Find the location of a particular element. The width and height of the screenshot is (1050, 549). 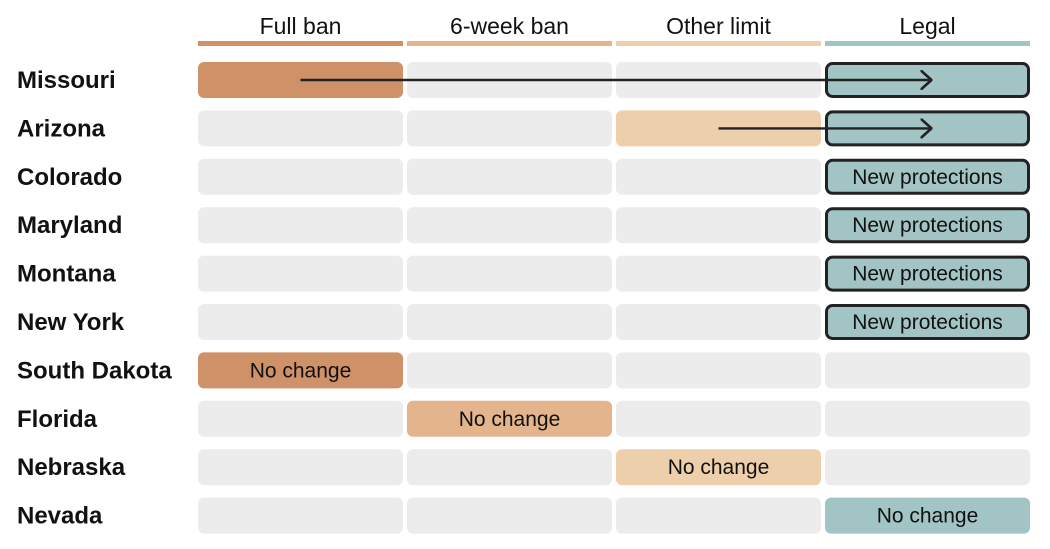

status-cell-before-six-week-ban is located at coordinates (509, 418).